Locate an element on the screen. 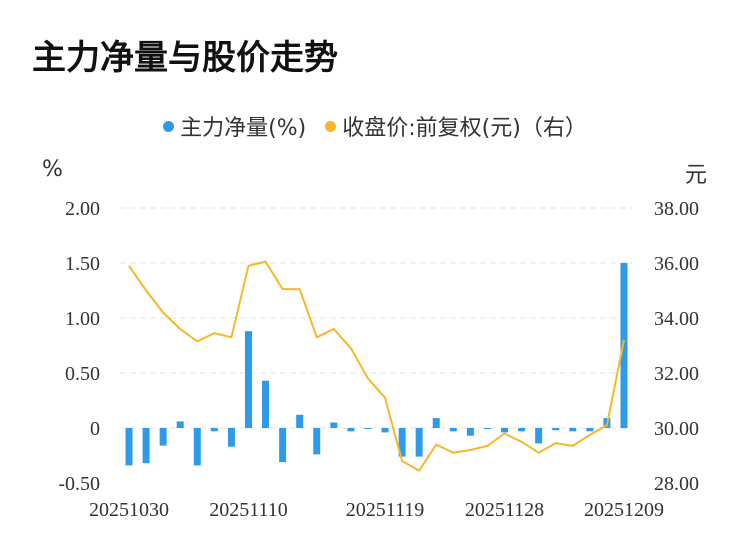 The image size is (750, 558). legend-line-swatch-icon is located at coordinates (331, 126).